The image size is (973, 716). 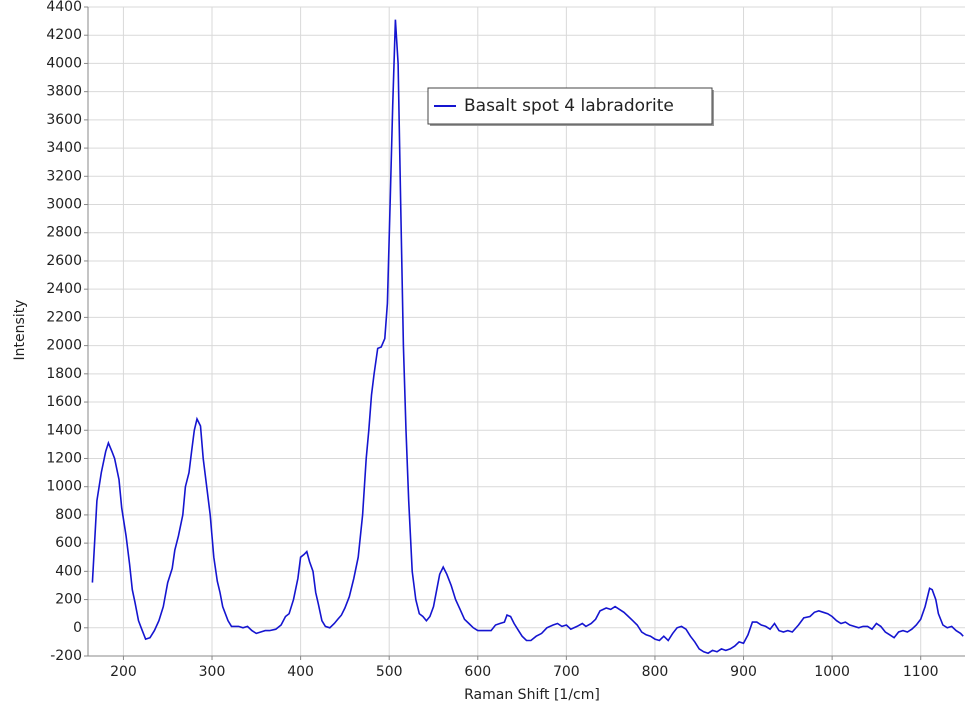 I want to click on x-tick-label: 800, so click(x=655, y=672).